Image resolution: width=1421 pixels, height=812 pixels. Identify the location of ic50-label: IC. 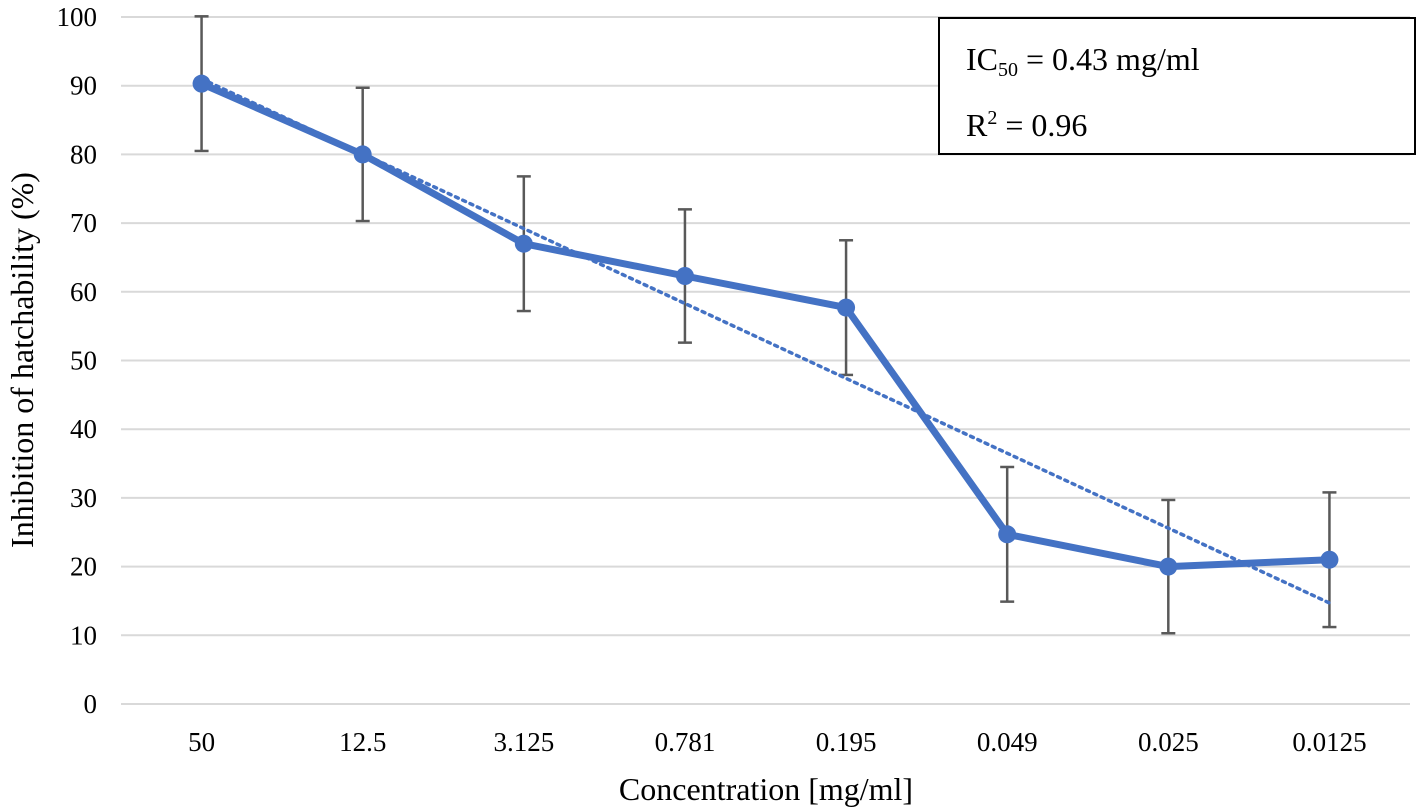
(982, 59).